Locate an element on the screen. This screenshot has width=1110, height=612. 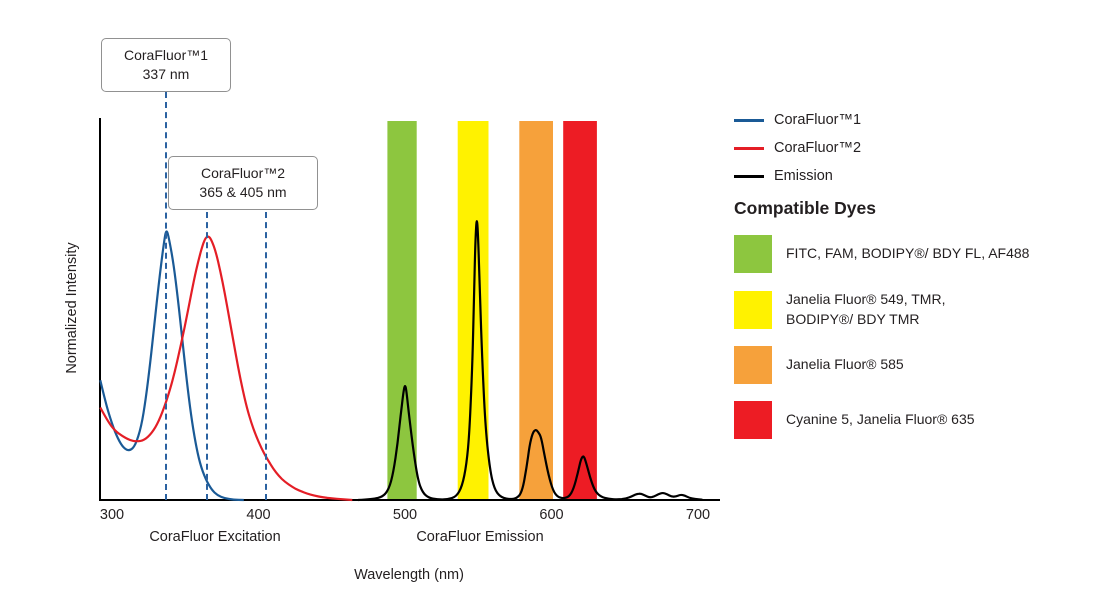
legend: CoraFluor™1 CoraFluor™2 Emission is located at coordinates (797, 148).